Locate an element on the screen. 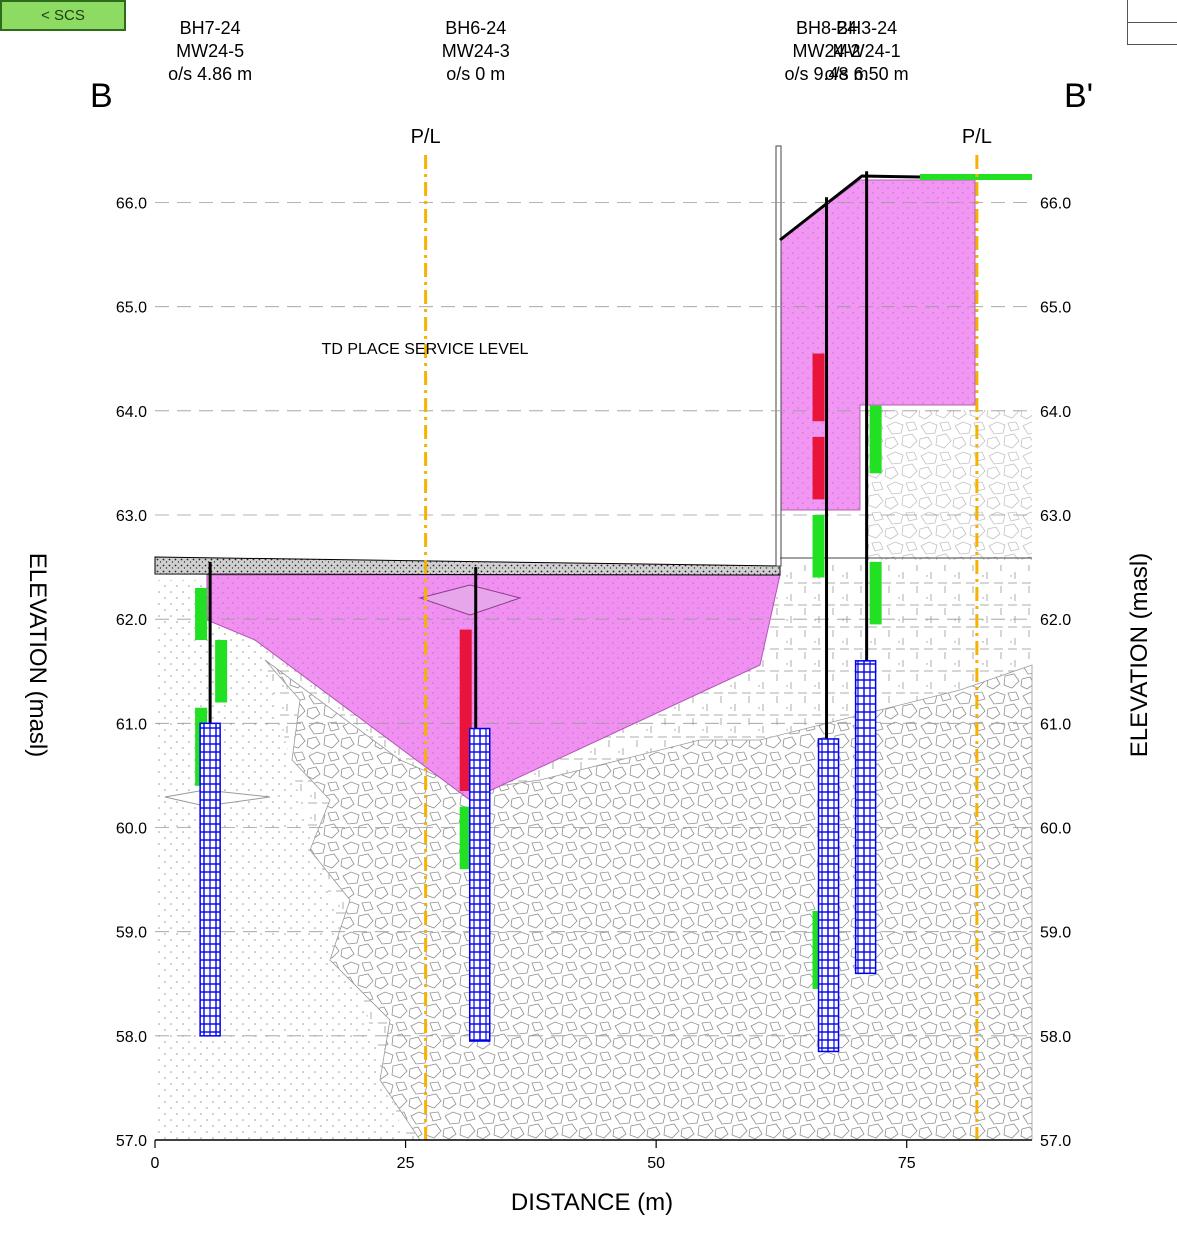  borehole-well-label: MW24-5 is located at coordinates (210, 51).